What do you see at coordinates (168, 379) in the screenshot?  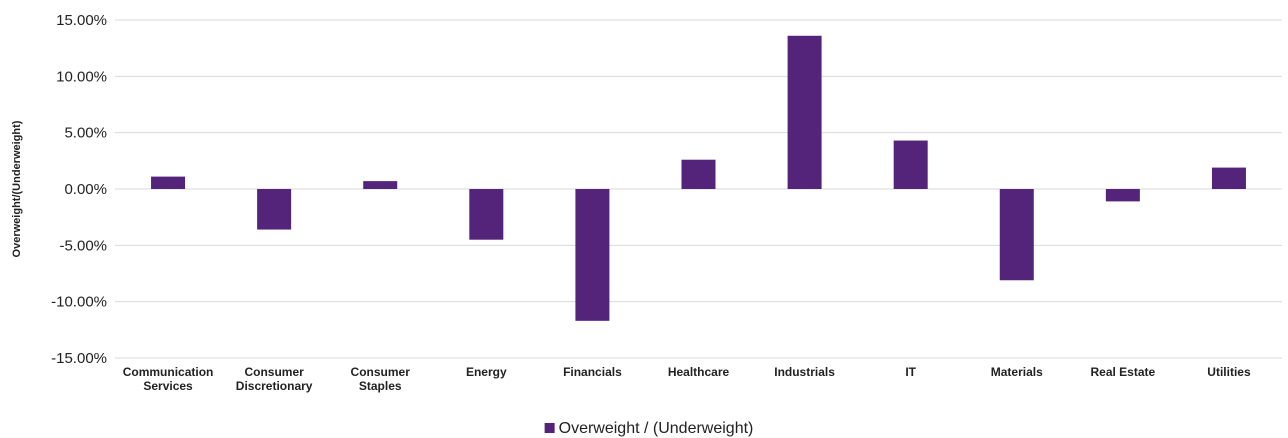 I see `x-tick-label: Communication Services` at bounding box center [168, 379].